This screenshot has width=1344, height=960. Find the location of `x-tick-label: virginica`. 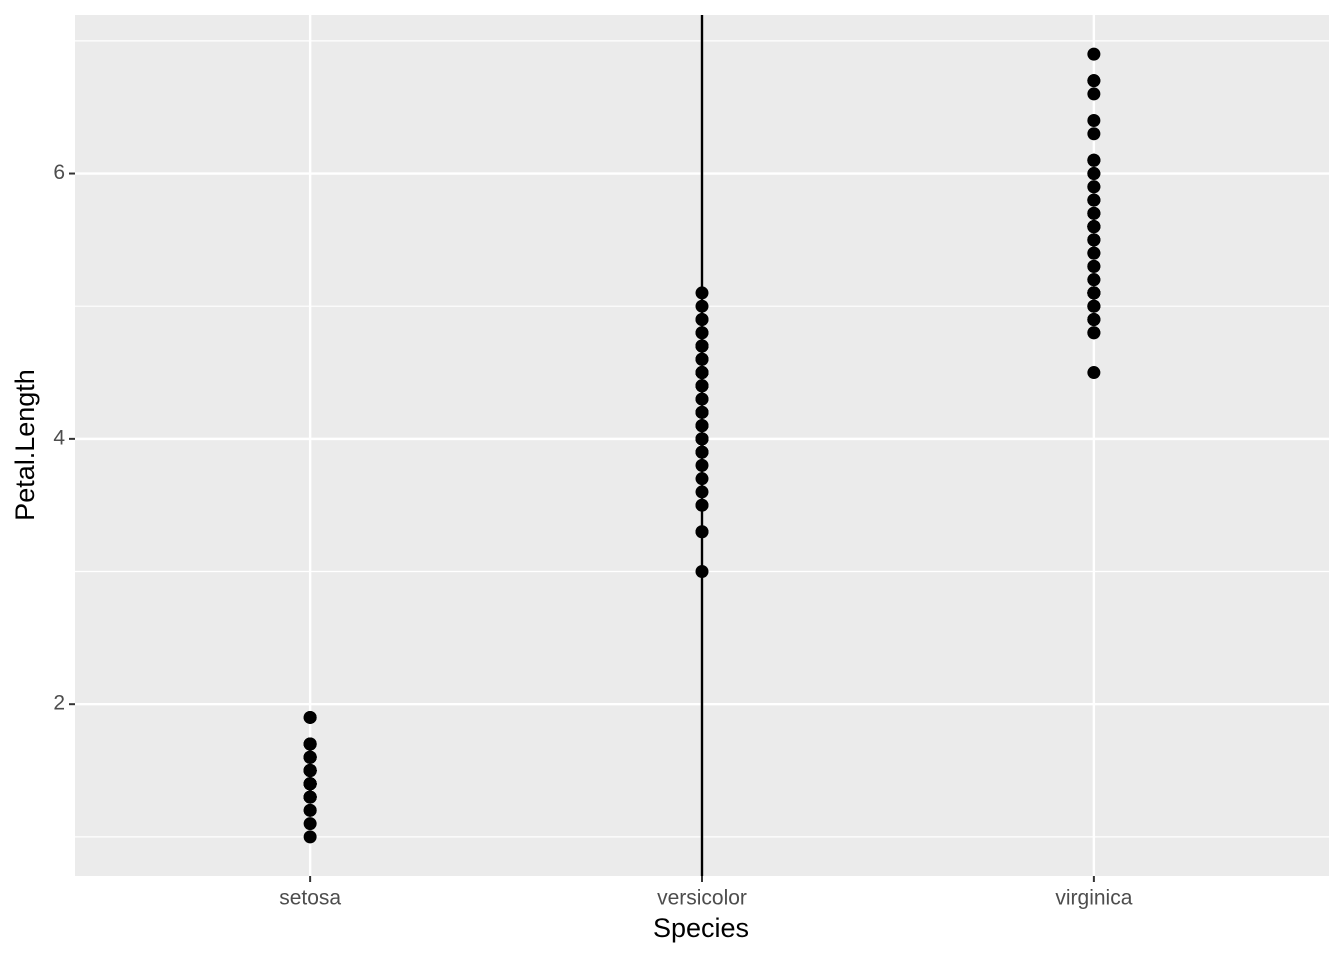

x-tick-label: virginica is located at coordinates (1093, 898).